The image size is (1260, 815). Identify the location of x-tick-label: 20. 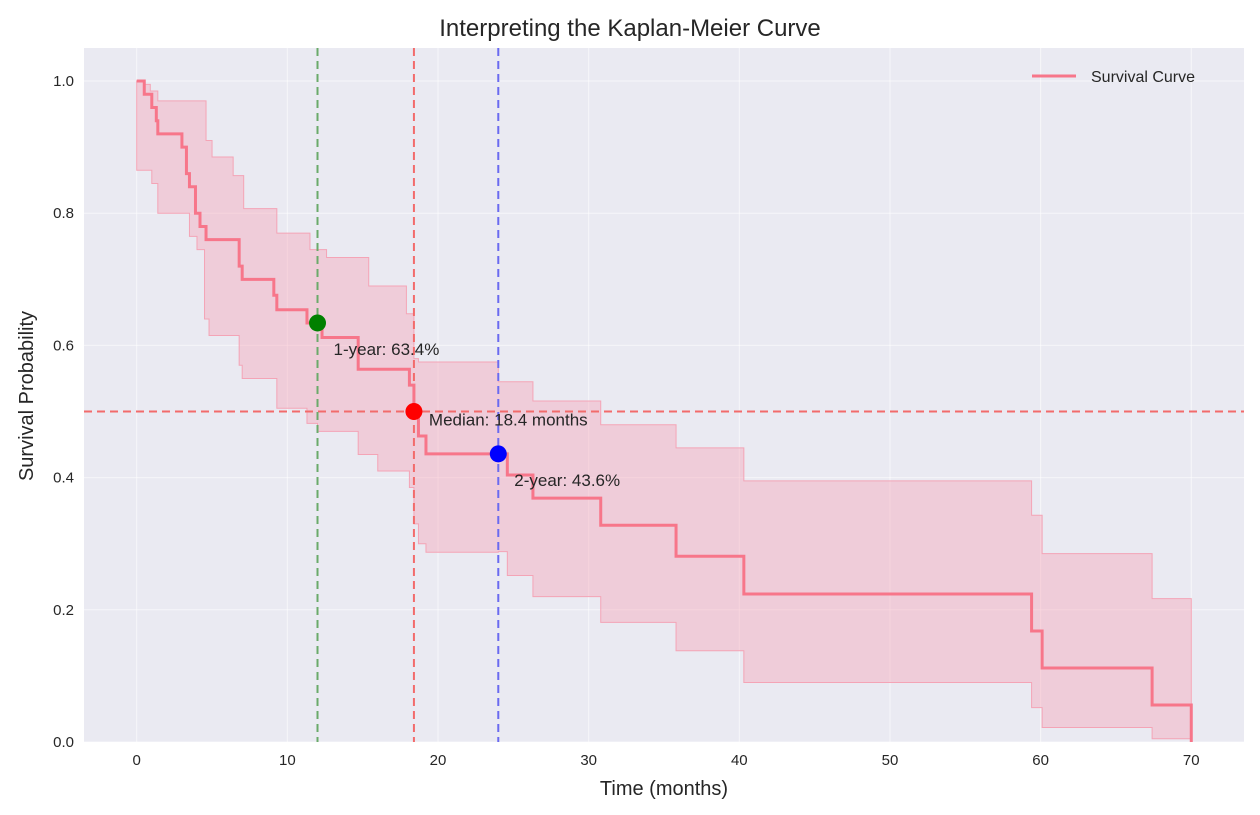
(438, 760).